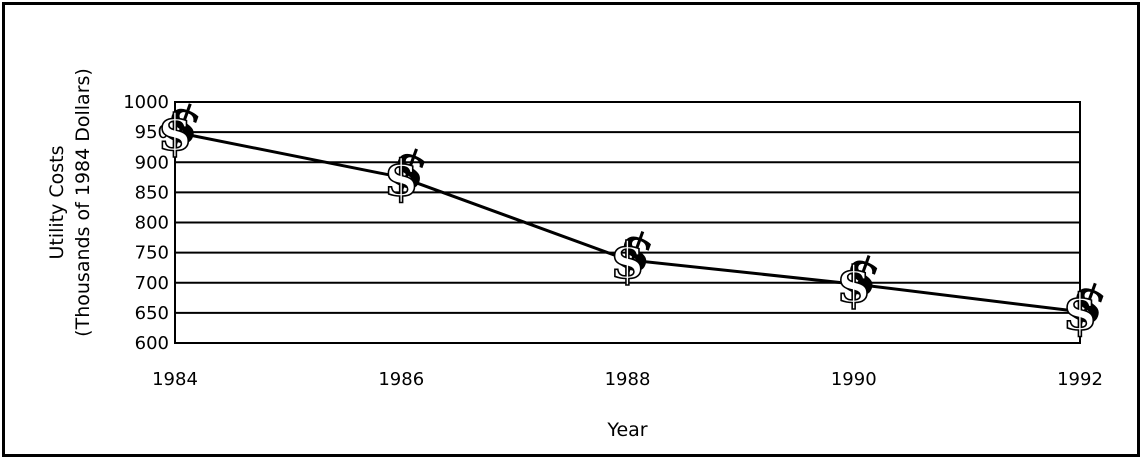 Image resolution: width=1142 pixels, height=459 pixels. Describe the element at coordinates (152, 132) in the screenshot. I see `y-tick-label: 950` at that location.